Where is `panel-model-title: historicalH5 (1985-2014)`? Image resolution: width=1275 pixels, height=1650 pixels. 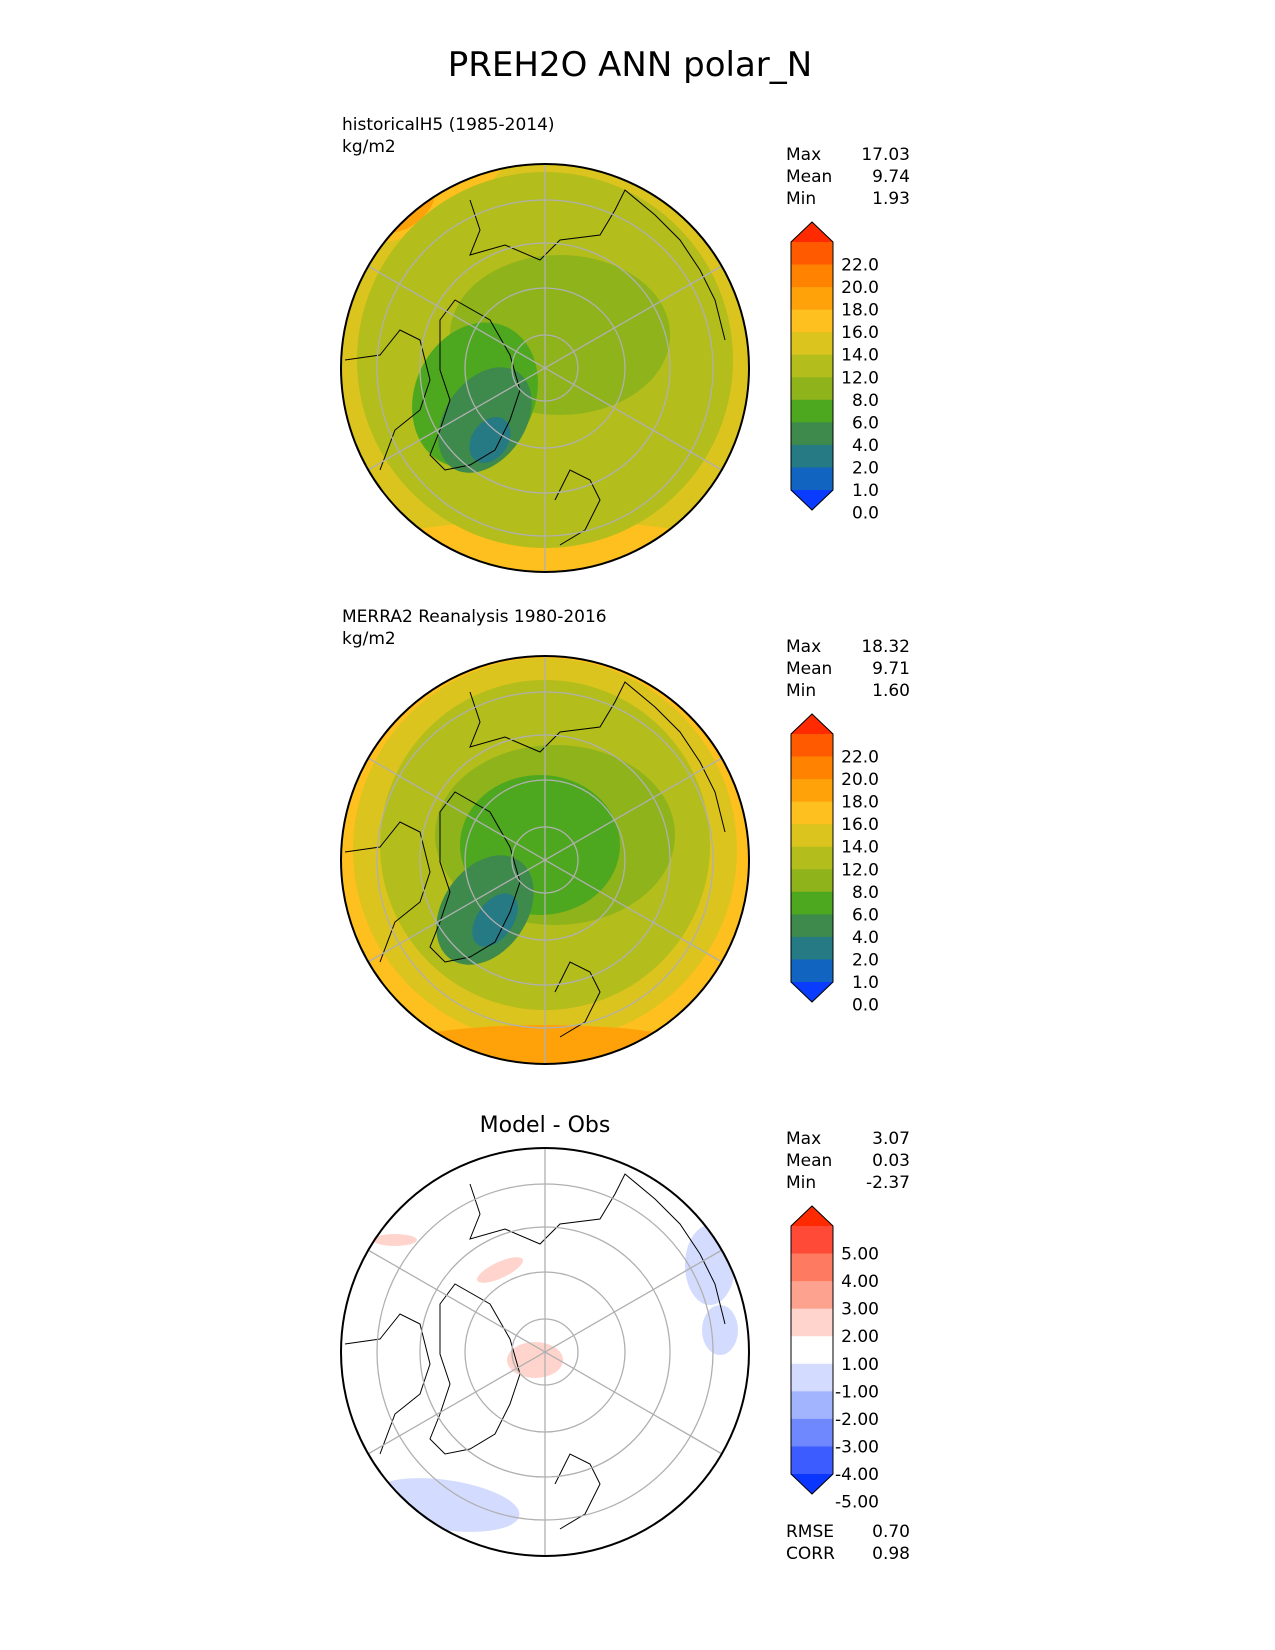 panel-model-title: historicalH5 (1985-2014) is located at coordinates (448, 125).